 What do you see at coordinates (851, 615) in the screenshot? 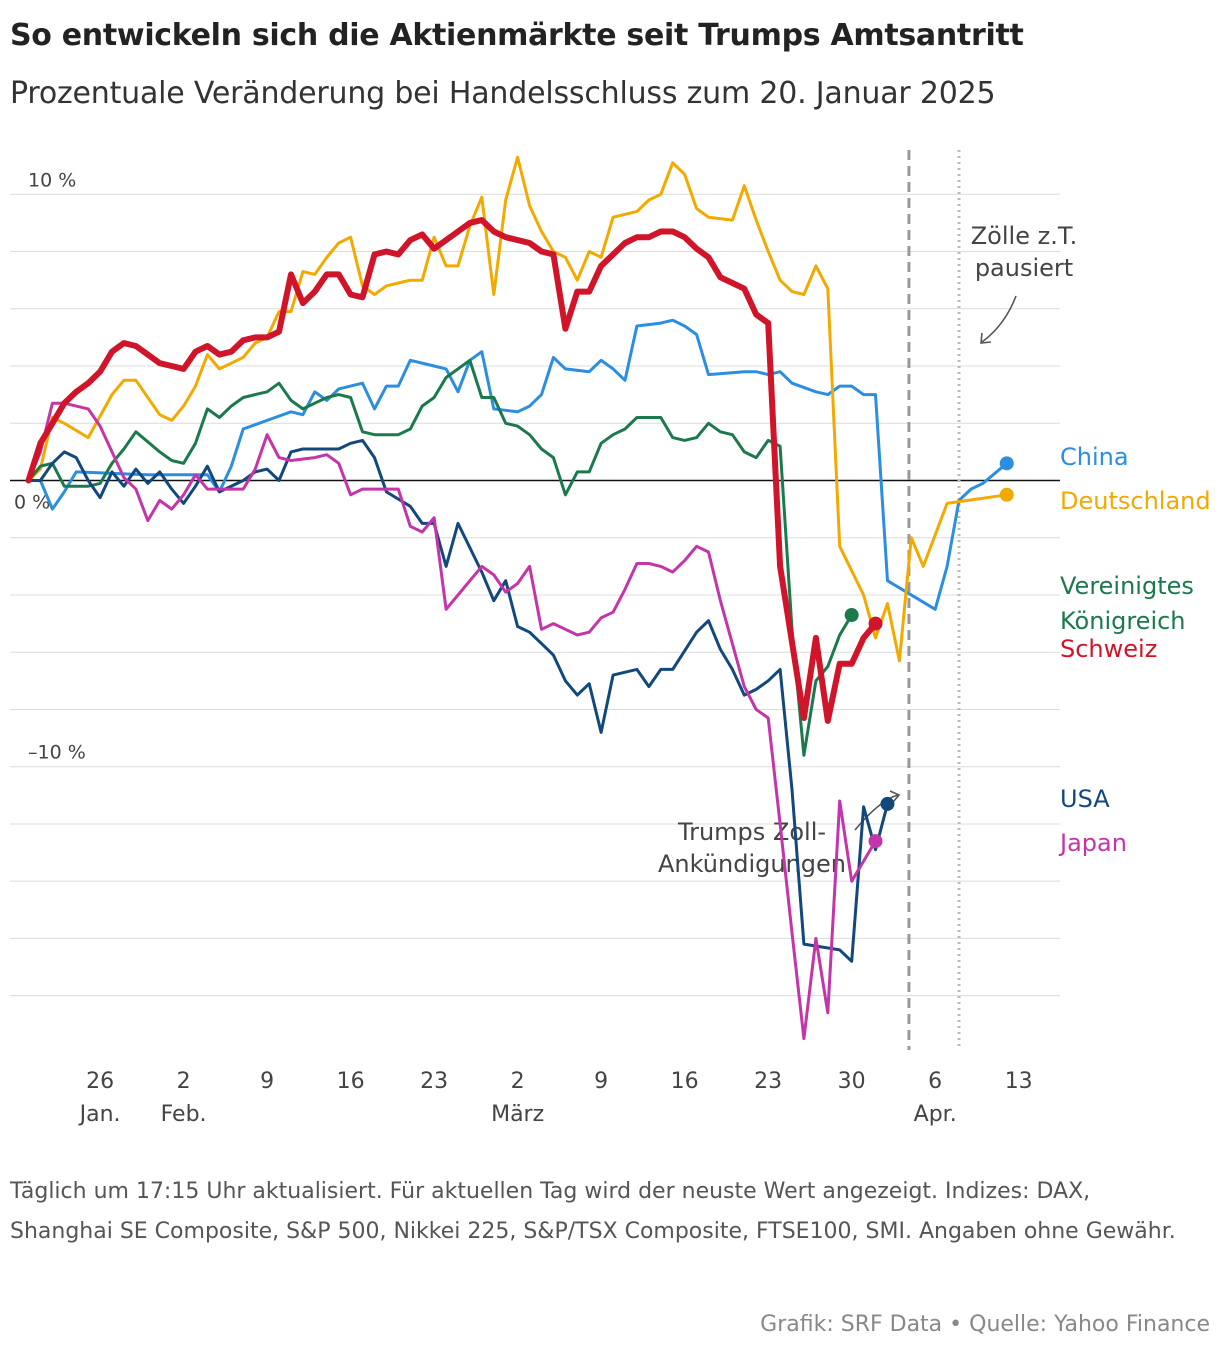
I see `series-end-dot-vereinigtes-königreich` at bounding box center [851, 615].